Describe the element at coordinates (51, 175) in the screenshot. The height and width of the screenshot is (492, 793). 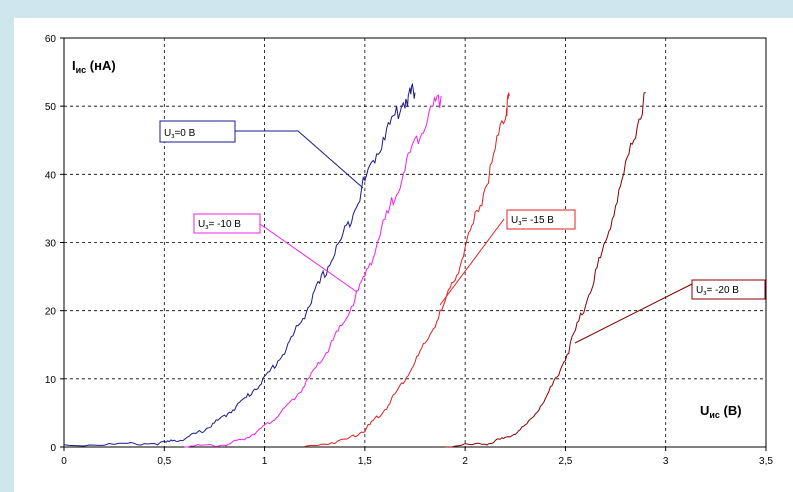
I see `y-tick-label: 40` at that location.